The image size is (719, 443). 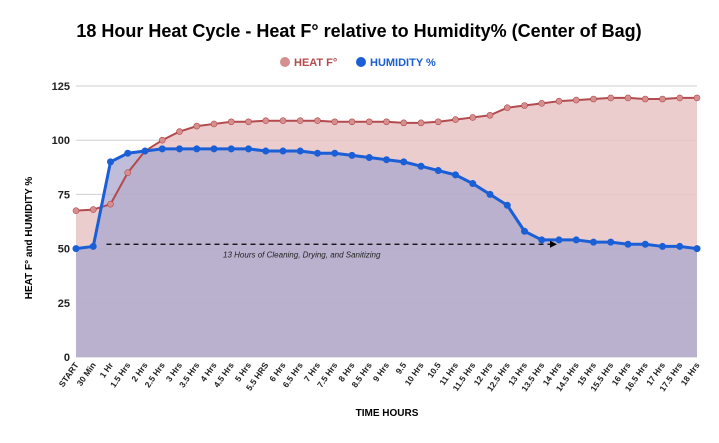 What do you see at coordinates (285, 62) in the screenshot?
I see `legend-marker-heat` at bounding box center [285, 62].